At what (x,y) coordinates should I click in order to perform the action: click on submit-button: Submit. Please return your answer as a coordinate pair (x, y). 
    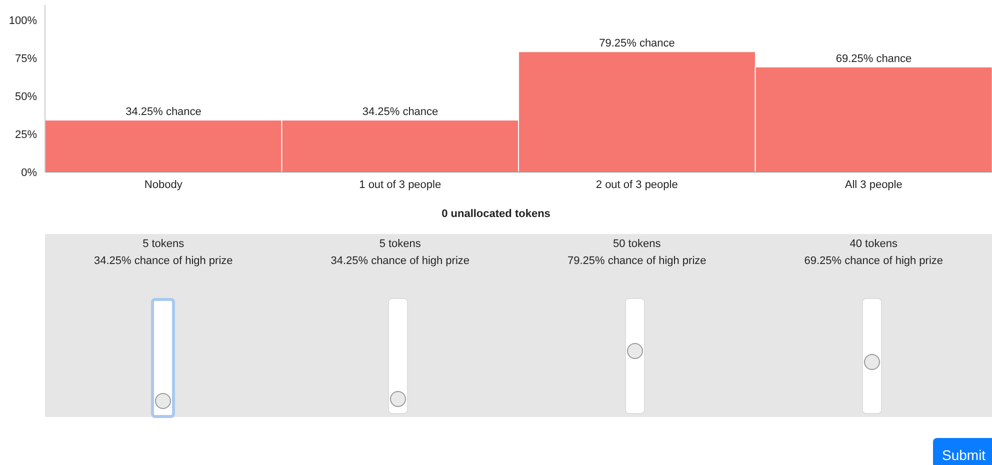
    Looking at the image, I should click on (962, 451).